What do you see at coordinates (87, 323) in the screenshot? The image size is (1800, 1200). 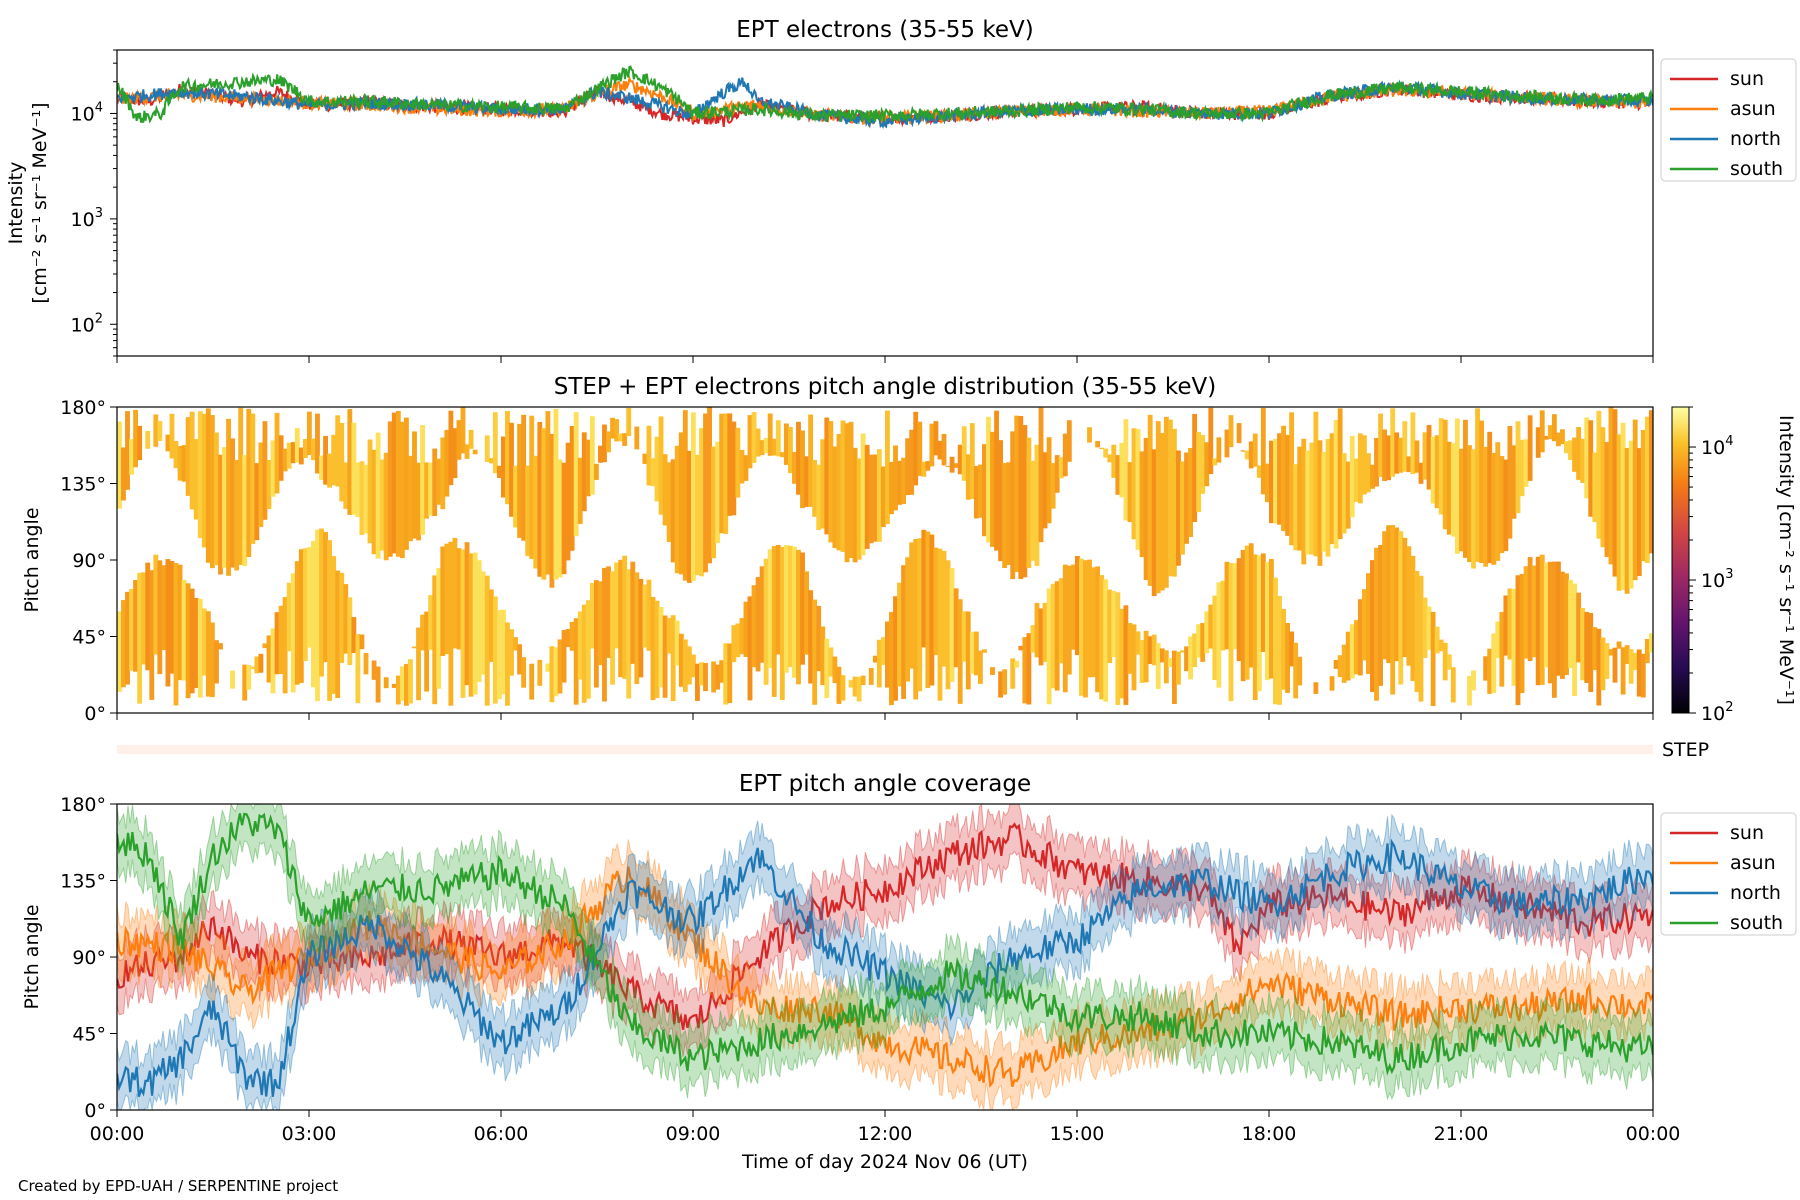 I see `panel1-ytick-label: 102` at bounding box center [87, 323].